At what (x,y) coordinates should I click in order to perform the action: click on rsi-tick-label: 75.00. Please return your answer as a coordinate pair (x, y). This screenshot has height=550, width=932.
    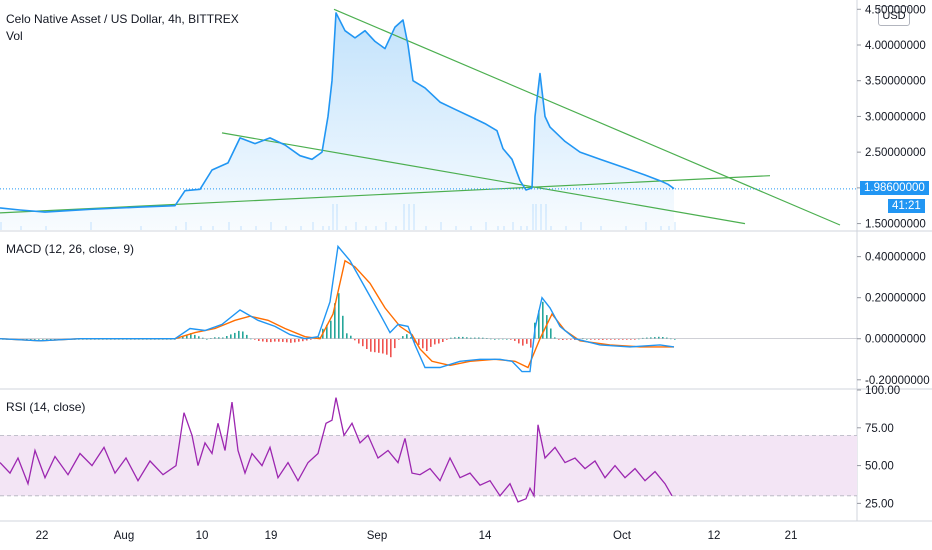
    Looking at the image, I should click on (879, 429).